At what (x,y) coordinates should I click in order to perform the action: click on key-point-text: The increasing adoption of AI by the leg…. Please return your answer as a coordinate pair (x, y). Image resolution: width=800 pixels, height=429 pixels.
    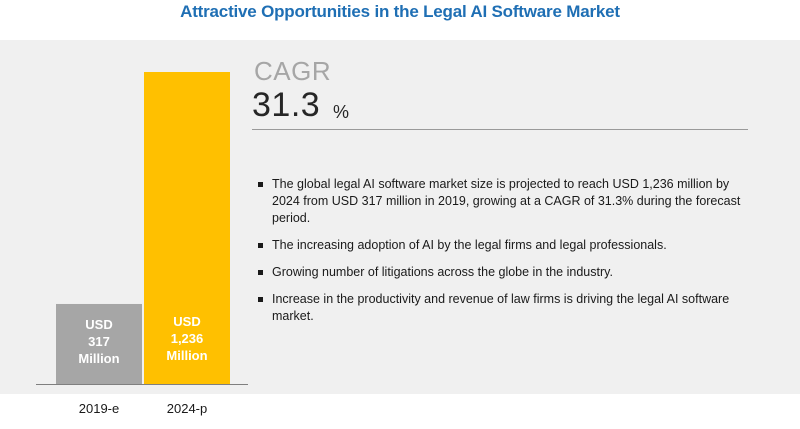
    Looking at the image, I should click on (469, 245).